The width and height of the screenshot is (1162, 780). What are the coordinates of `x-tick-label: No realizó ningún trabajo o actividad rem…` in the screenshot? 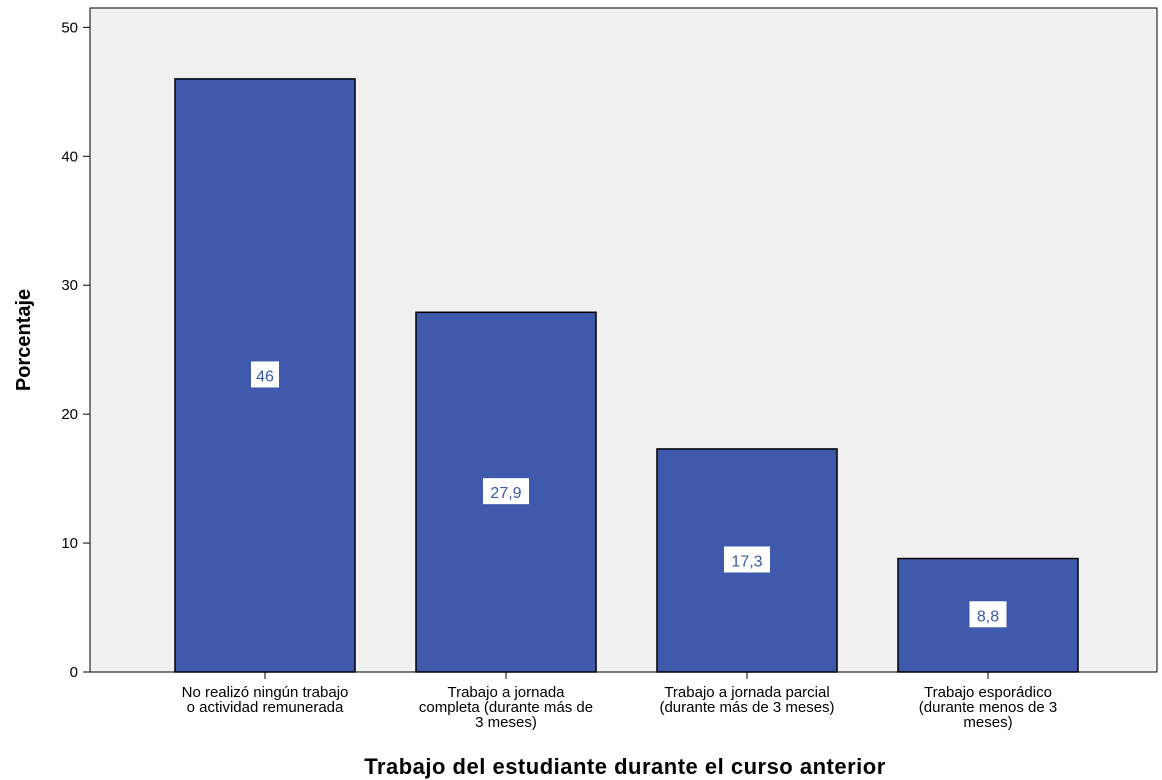 It's located at (265, 700).